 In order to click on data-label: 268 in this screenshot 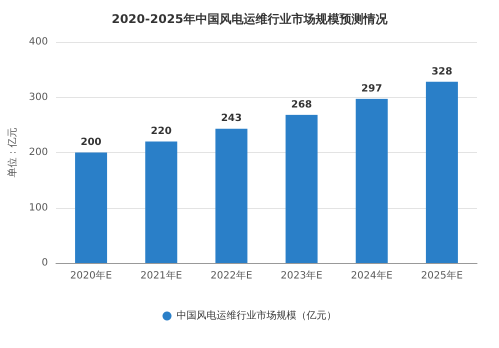, I will do `click(301, 104)`.